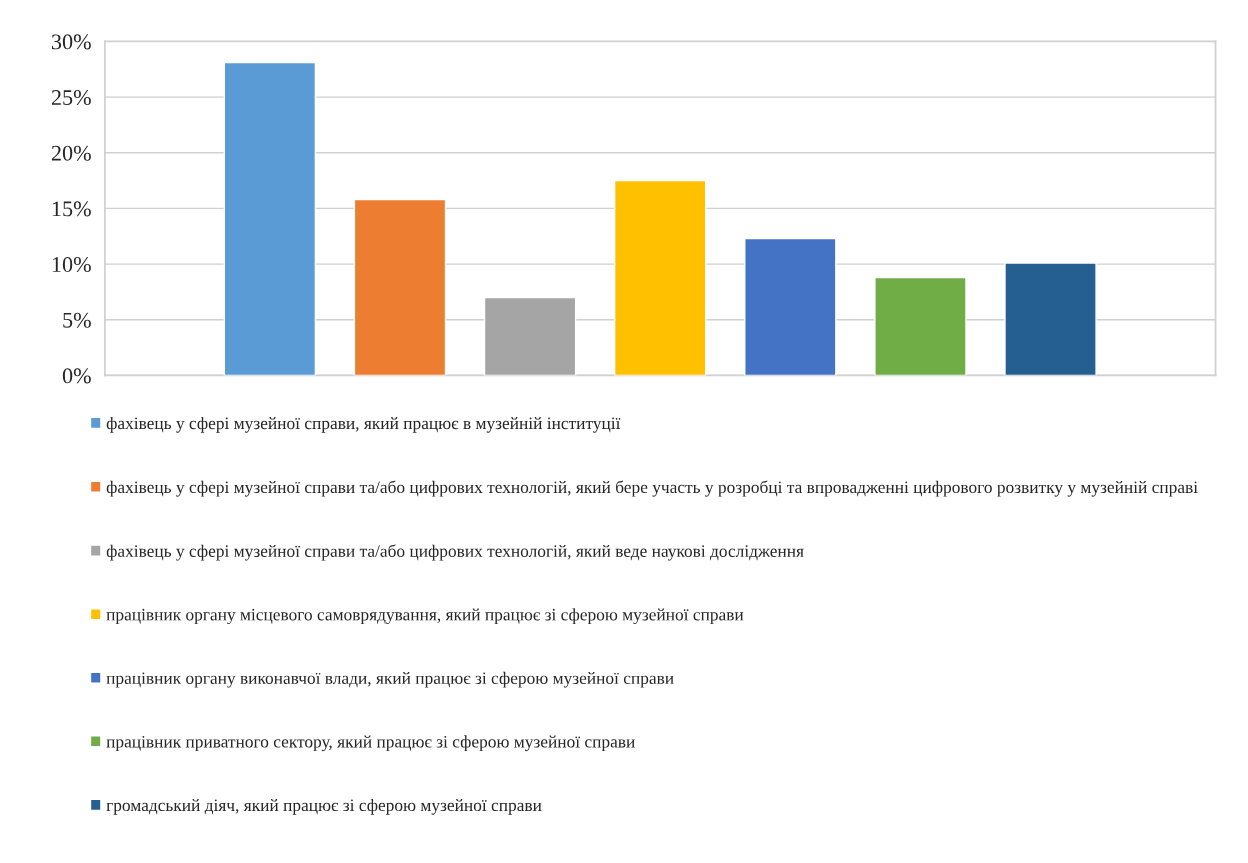  Describe the element at coordinates (652, 488) in the screenshot. I see `legend-label: фахівець у сфері музейної справи та/або цифрових технологій, який бере участь у розробці та впровадженні цифрового розвитку у музейній справі` at that location.